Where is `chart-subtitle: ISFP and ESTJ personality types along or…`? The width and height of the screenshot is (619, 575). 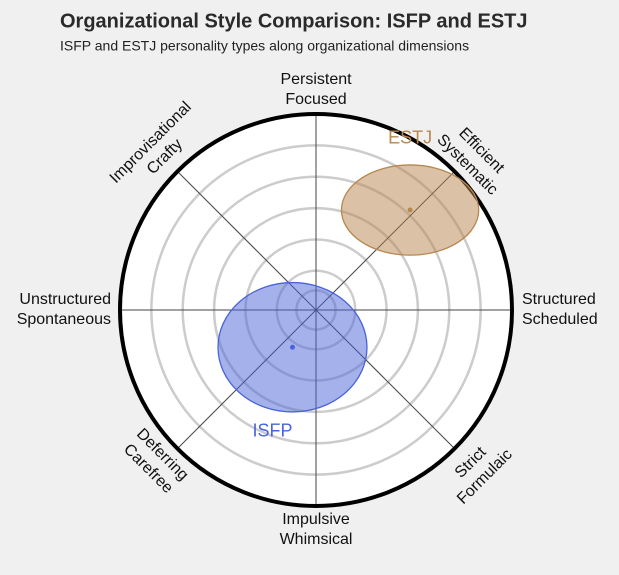
chart-subtitle: ISFP and ESTJ personality types along or… is located at coordinates (264, 46).